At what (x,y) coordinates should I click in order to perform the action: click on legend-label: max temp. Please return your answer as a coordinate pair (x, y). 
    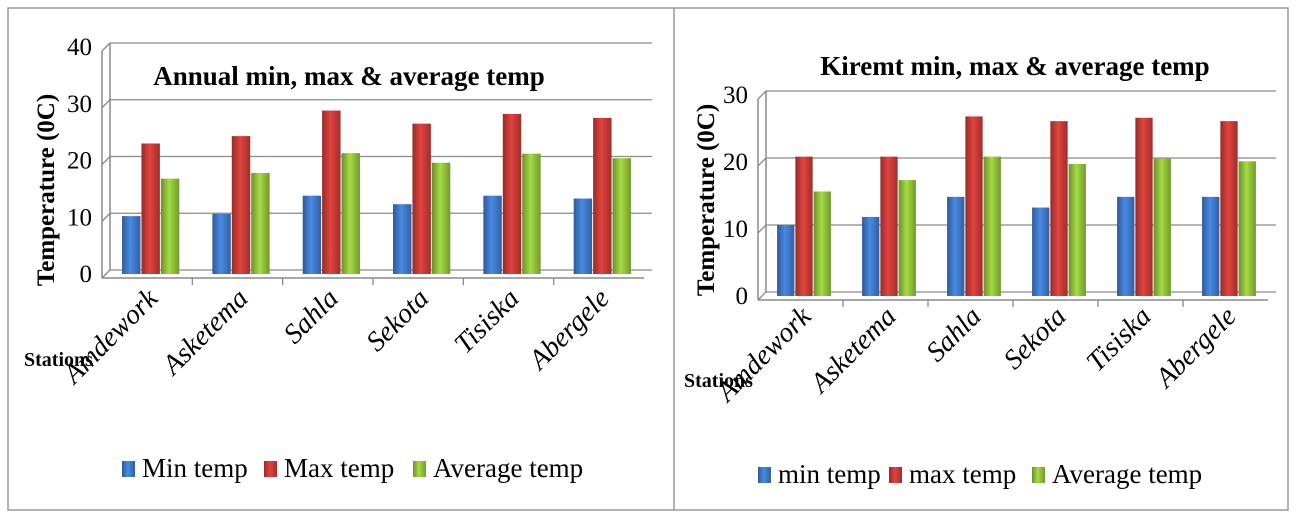
    Looking at the image, I should click on (962, 474).